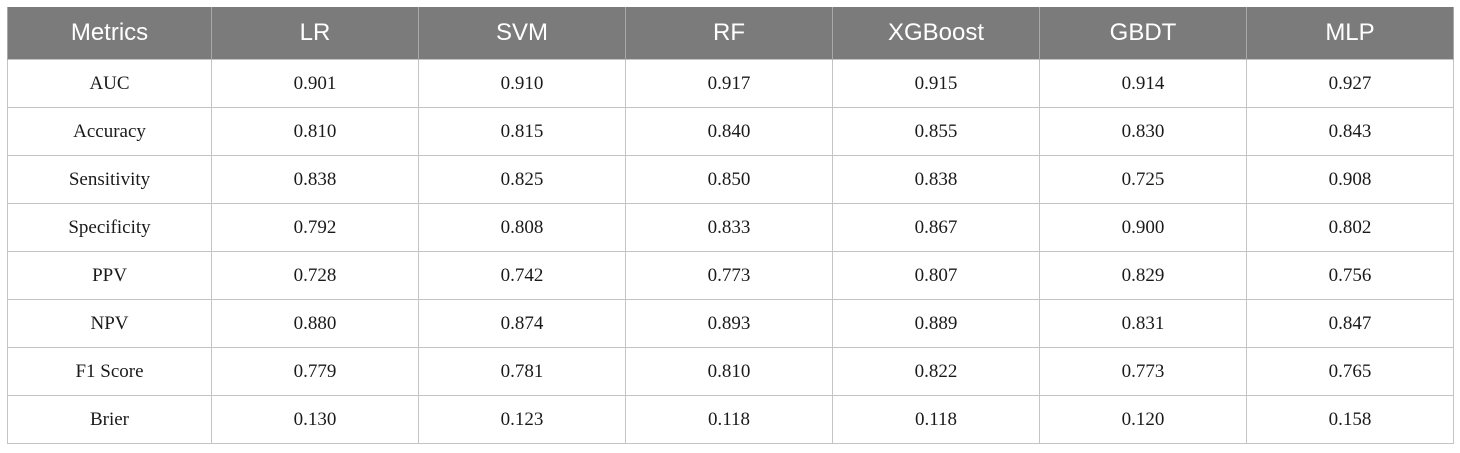 This screenshot has height=453, width=1460. I want to click on table-cell: 0.829, so click(1143, 275).